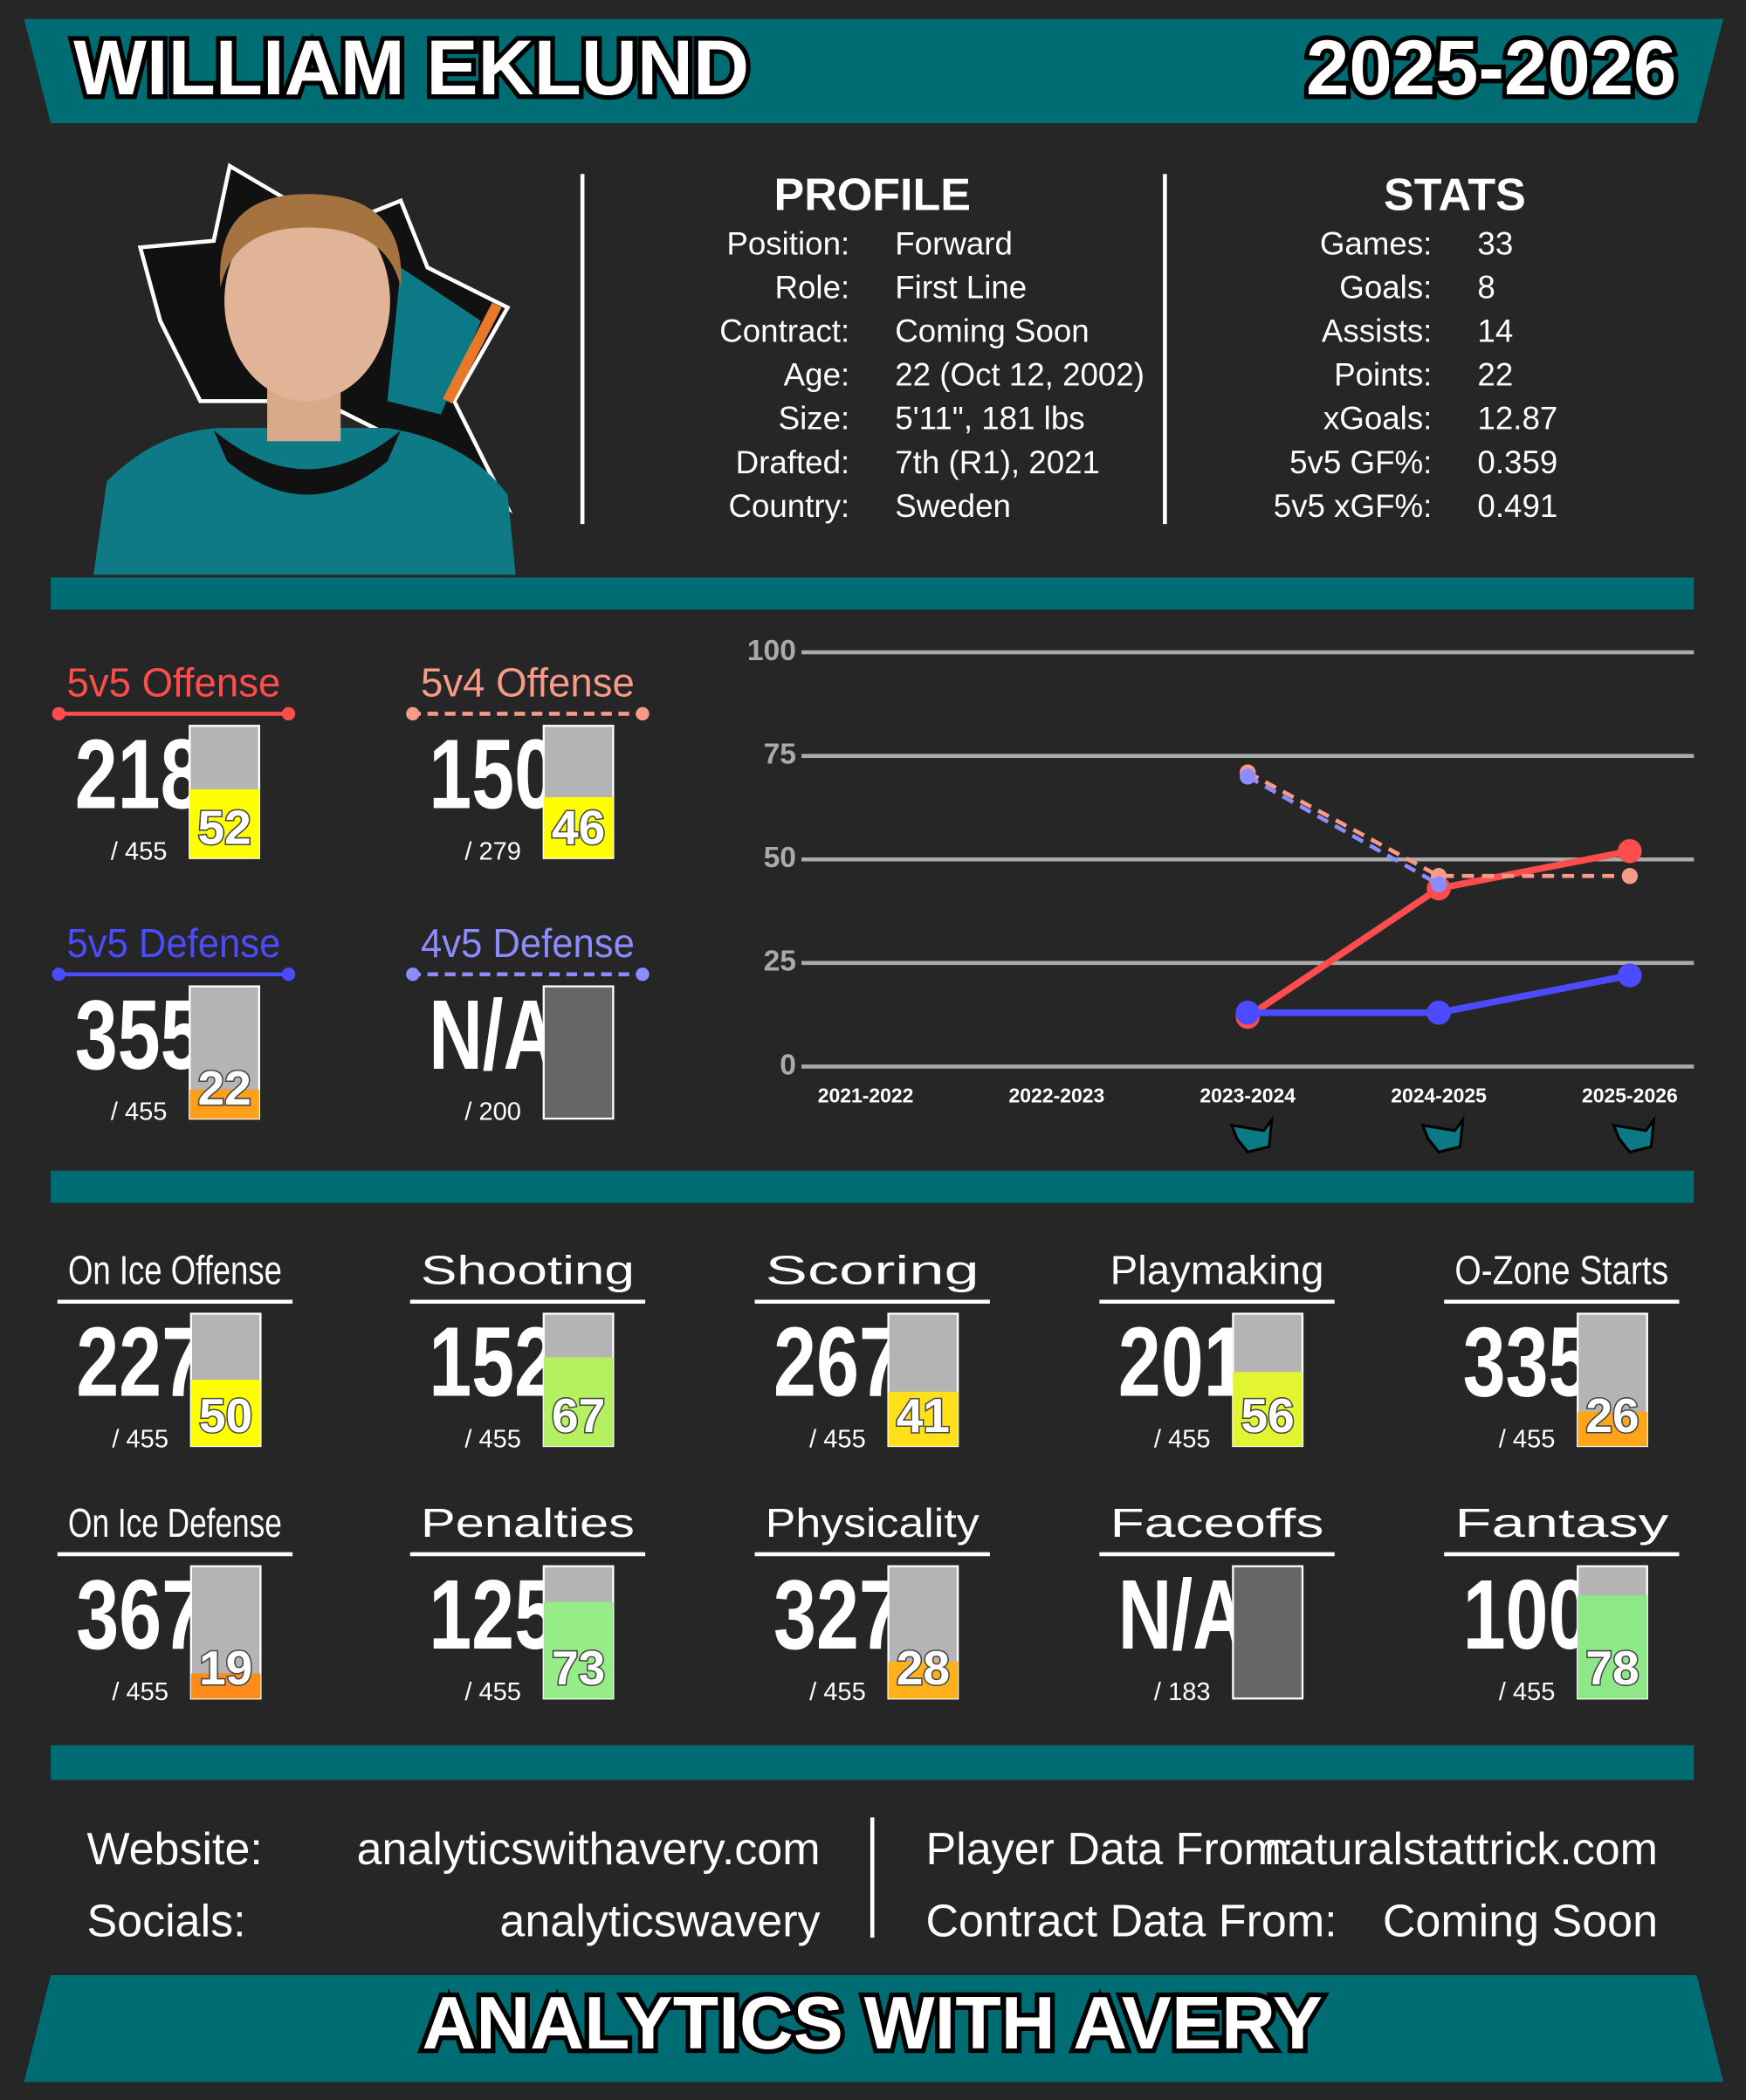  I want to click on player-name: WILLIAM EKLUND, so click(411, 67).